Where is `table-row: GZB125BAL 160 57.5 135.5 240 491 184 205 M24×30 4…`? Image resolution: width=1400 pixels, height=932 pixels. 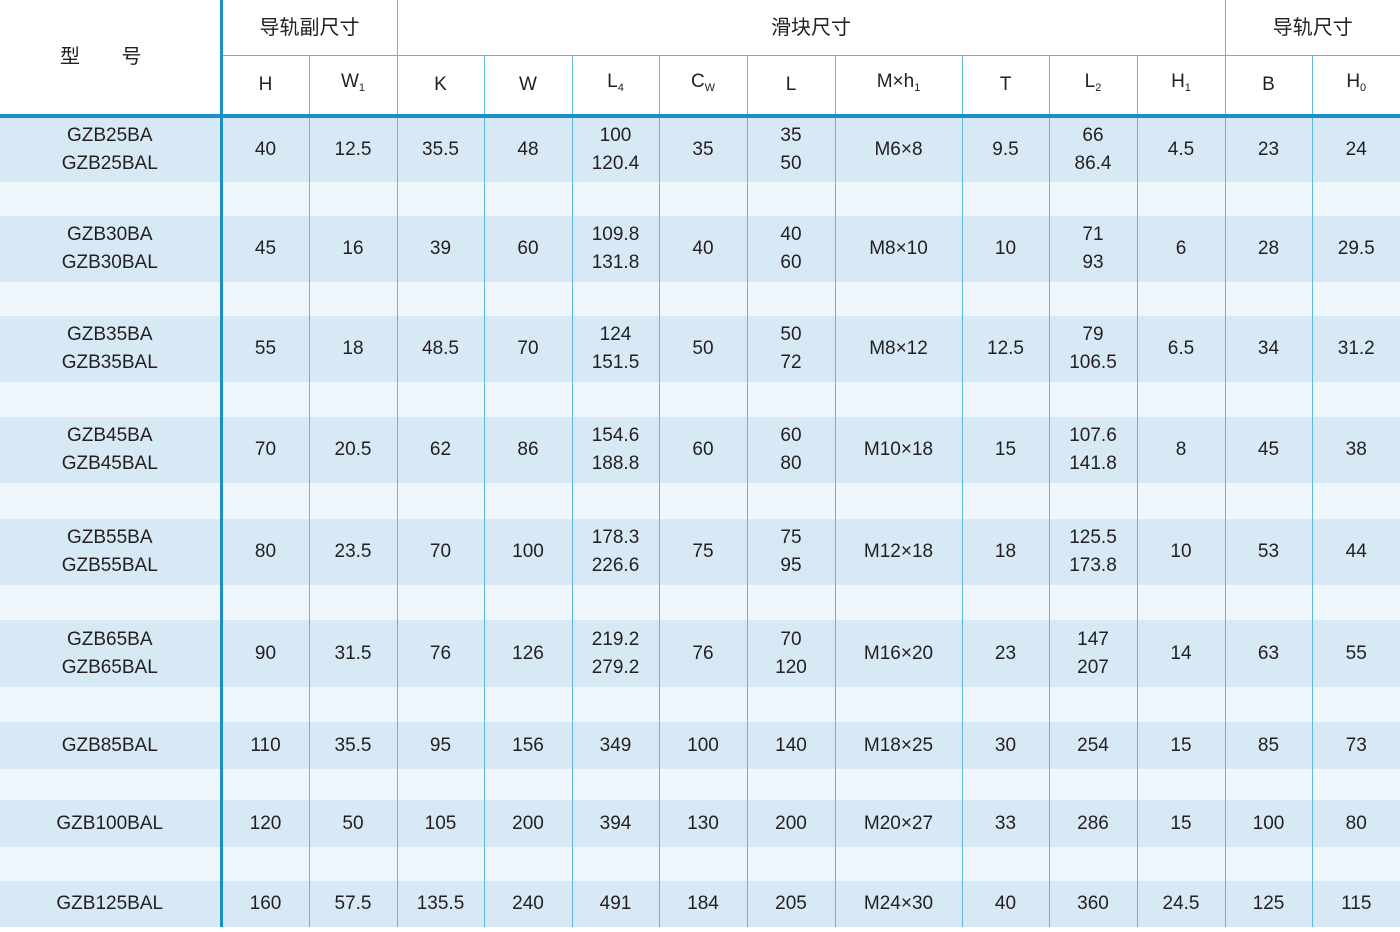 table-row: GZB125BAL 160 57.5 135.5 240 491 184 205 M24×30 4… is located at coordinates (700, 904).